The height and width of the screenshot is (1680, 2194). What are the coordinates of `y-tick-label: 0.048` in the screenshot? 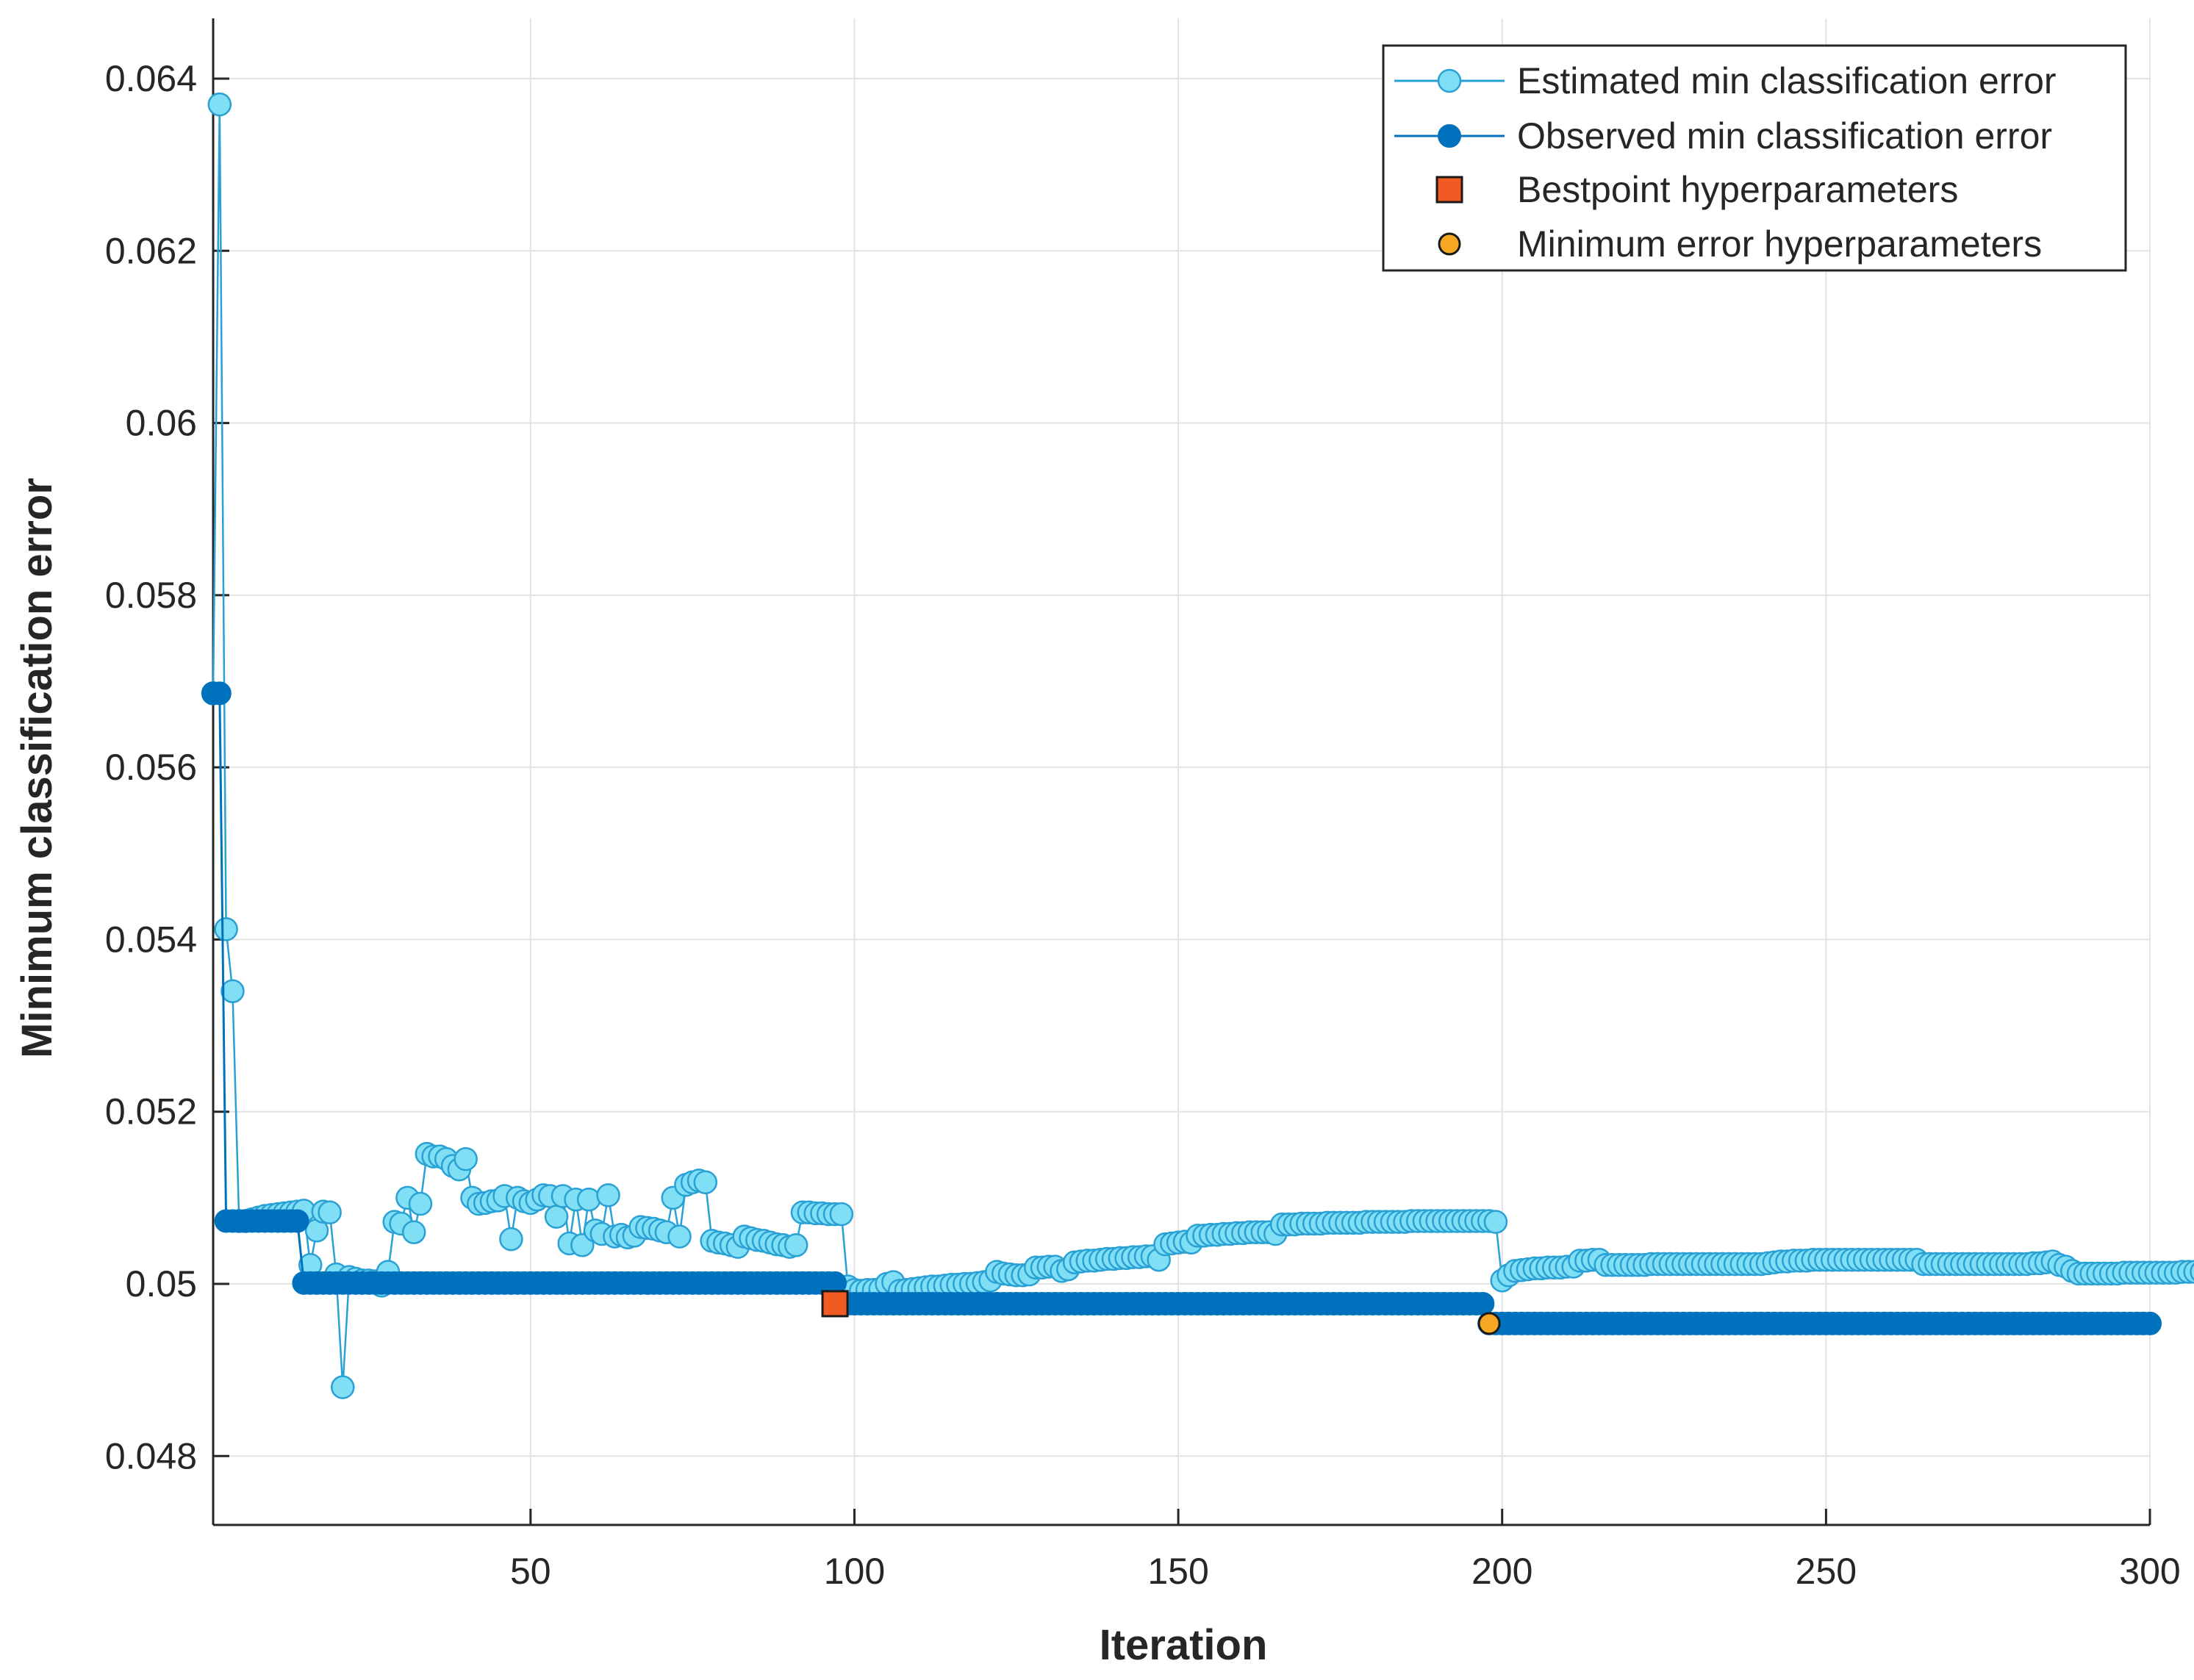 It's located at (151, 1455).